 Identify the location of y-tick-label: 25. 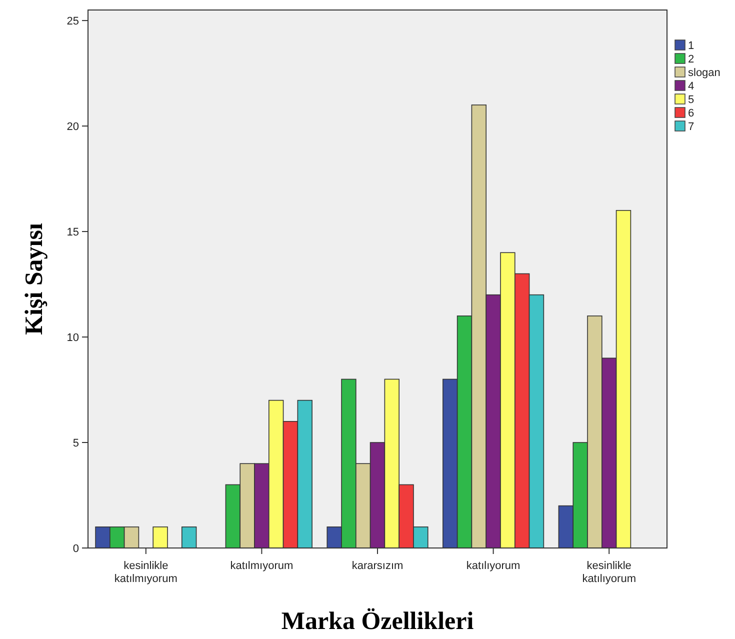
(72, 21).